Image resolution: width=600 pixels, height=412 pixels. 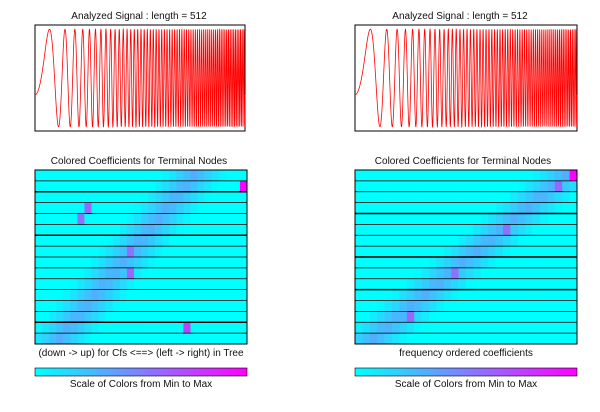 I want to click on colorbar-right, so click(x=466, y=372).